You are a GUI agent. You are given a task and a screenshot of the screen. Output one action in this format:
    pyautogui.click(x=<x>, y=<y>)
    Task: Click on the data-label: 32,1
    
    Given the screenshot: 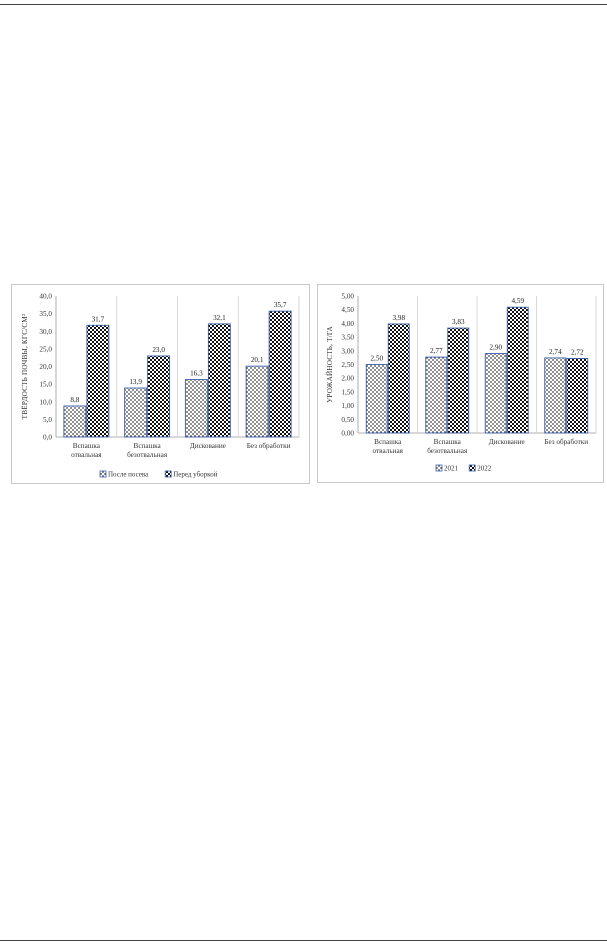 What is the action you would take?
    pyautogui.click(x=219, y=318)
    